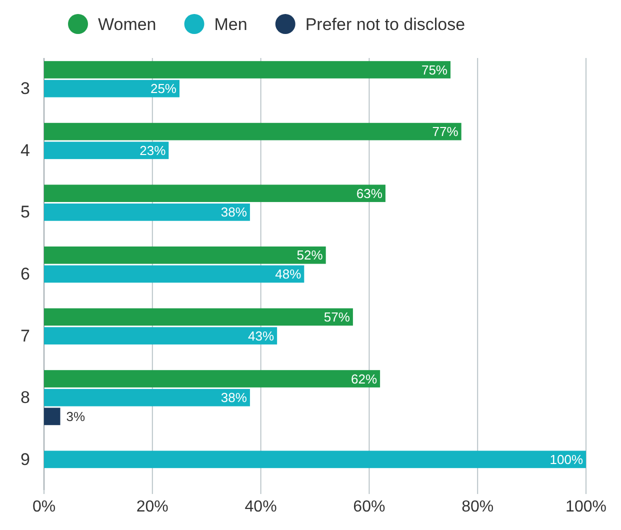 The width and height of the screenshot is (621, 530). What do you see at coordinates (25, 336) in the screenshot?
I see `y-tick-label: 7` at bounding box center [25, 336].